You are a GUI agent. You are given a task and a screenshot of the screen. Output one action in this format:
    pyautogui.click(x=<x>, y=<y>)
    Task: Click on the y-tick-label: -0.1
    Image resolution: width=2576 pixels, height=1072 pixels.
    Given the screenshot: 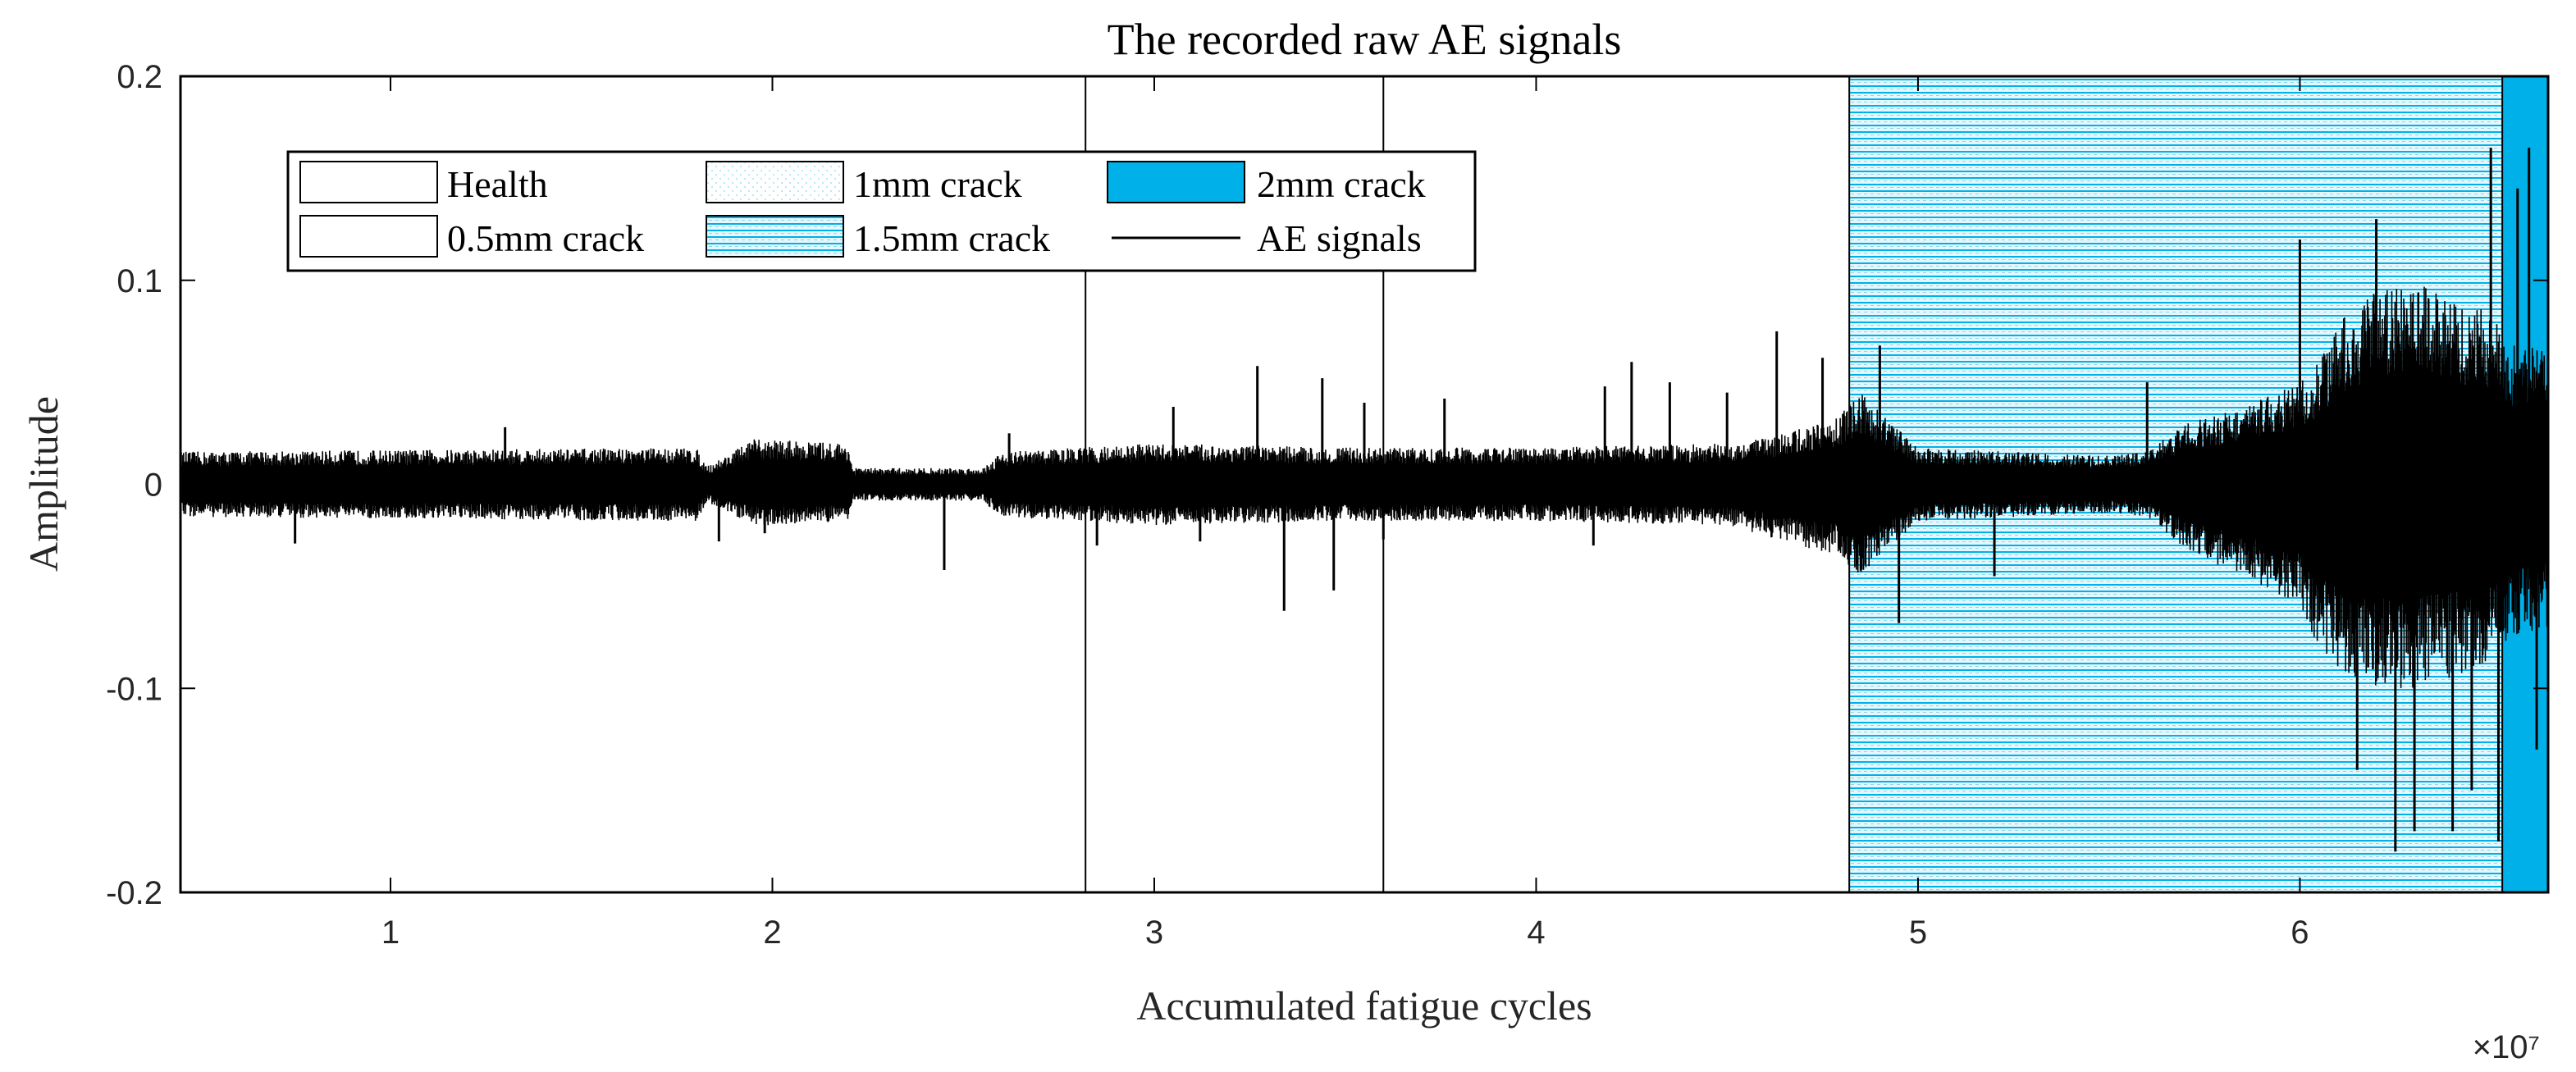 What is the action you would take?
    pyautogui.click(x=134, y=689)
    